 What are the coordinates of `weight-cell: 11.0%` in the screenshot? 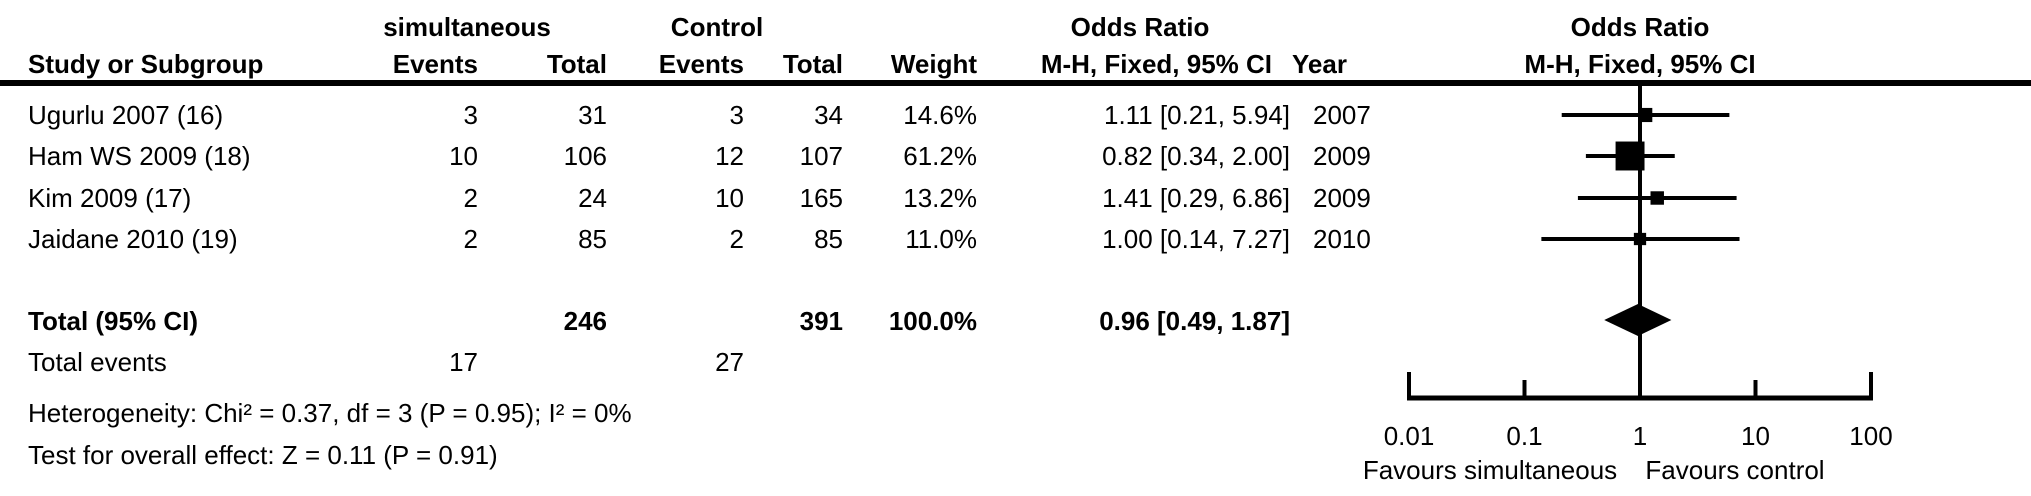 It's located at (941, 239).